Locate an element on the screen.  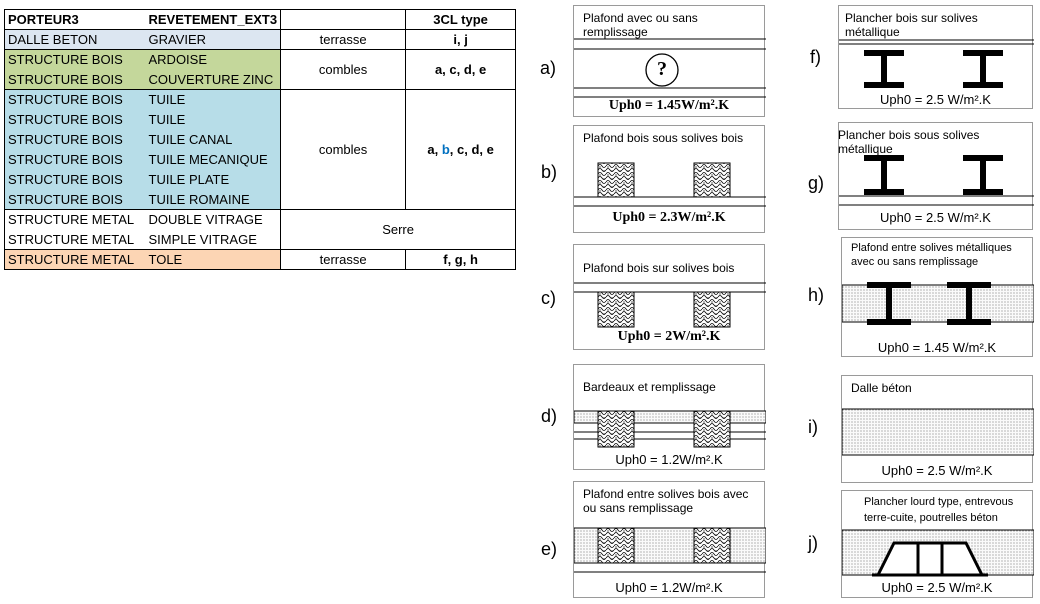
label-i: i) is located at coordinates (813, 427).